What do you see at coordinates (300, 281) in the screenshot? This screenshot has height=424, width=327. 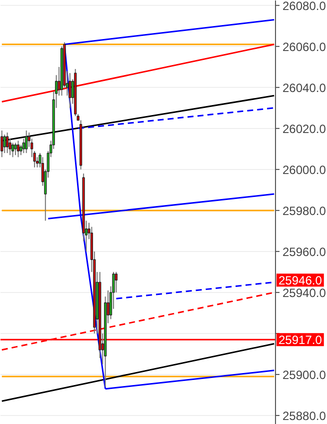 I see `text: 25946.0` at bounding box center [300, 281].